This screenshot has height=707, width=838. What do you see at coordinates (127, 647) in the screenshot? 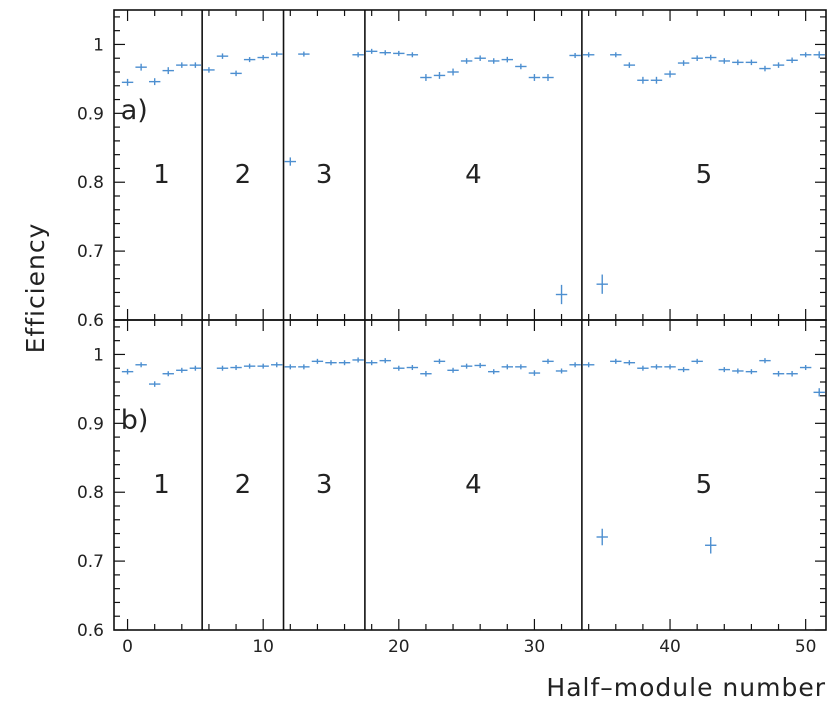
I see `x-tick-label: 0` at bounding box center [127, 647].